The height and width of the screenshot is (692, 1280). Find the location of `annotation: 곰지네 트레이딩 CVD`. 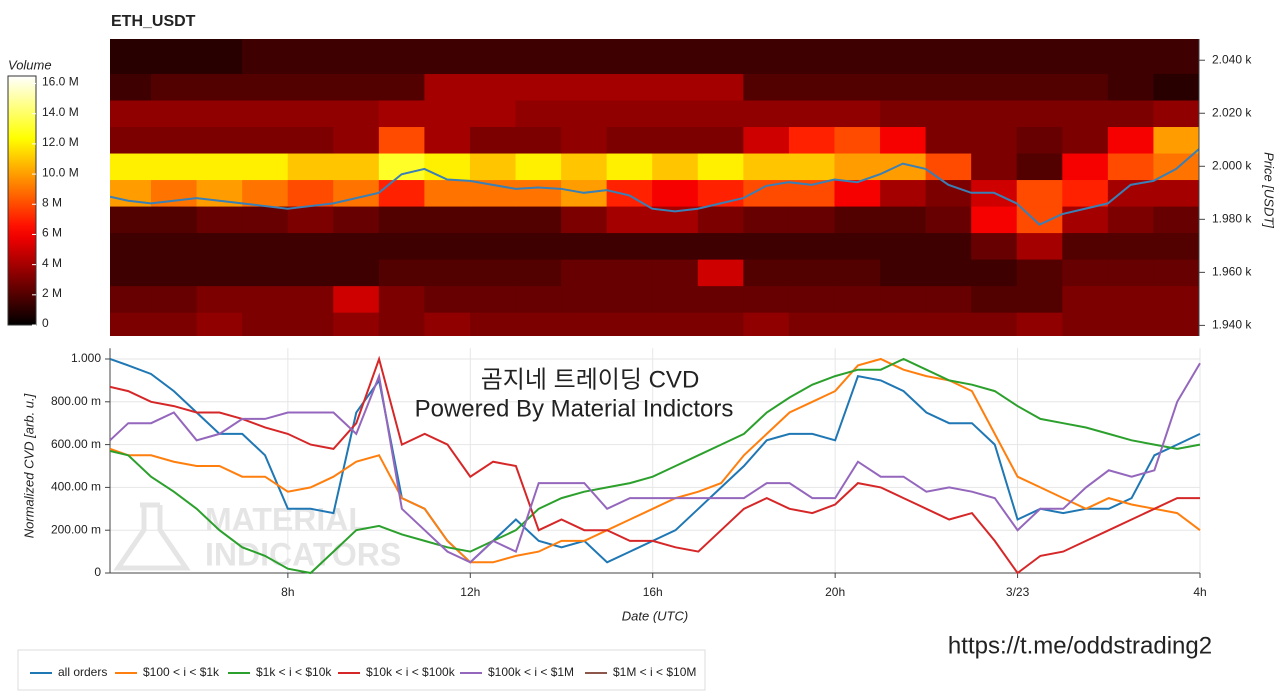

annotation: 곰지네 트레이딩 CVD is located at coordinates (590, 379).